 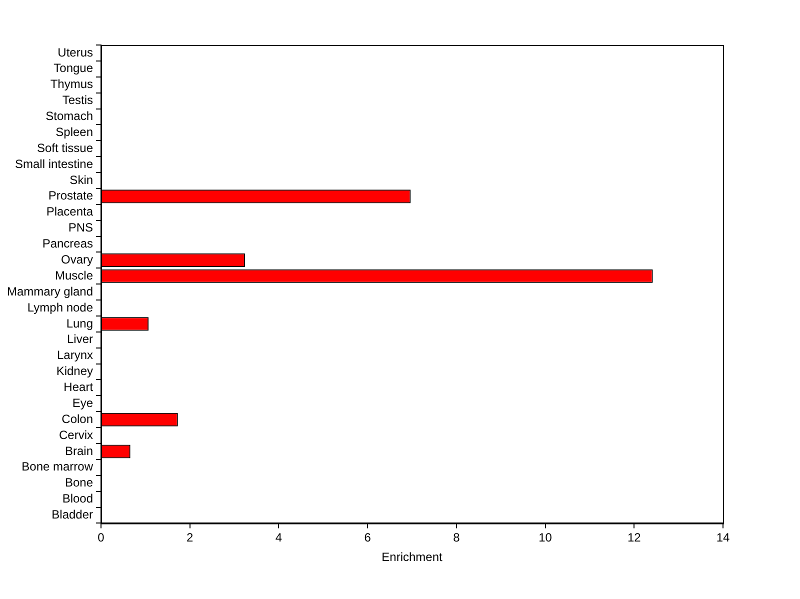 What do you see at coordinates (79, 451) in the screenshot?
I see `y-tick-label: Brain` at bounding box center [79, 451].